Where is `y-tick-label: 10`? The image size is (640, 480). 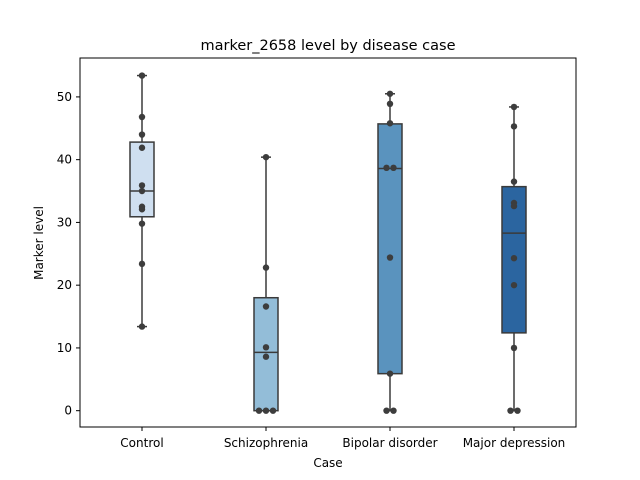 y-tick-label: 10 is located at coordinates (64, 348).